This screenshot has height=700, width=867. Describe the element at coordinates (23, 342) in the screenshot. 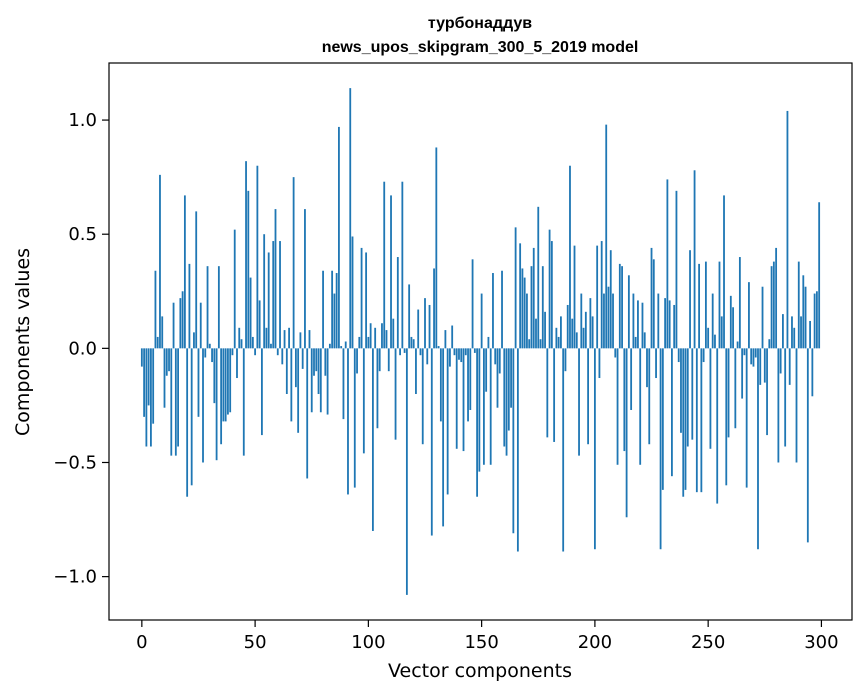

I see `y-axis-label: Components values` at that location.